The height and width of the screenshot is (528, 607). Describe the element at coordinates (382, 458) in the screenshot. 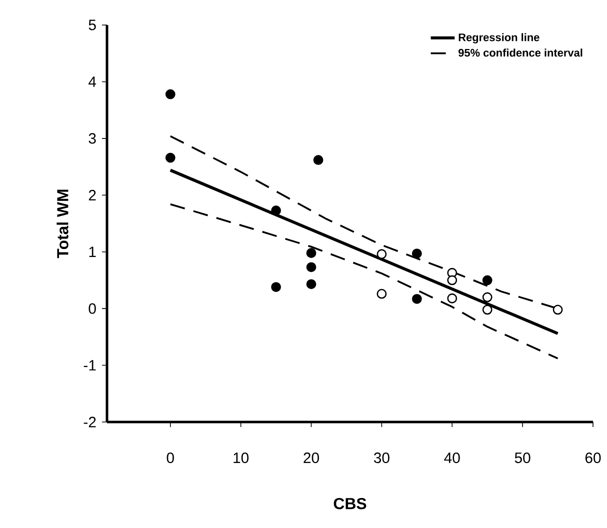

I see `x-tick-label: 30` at that location.